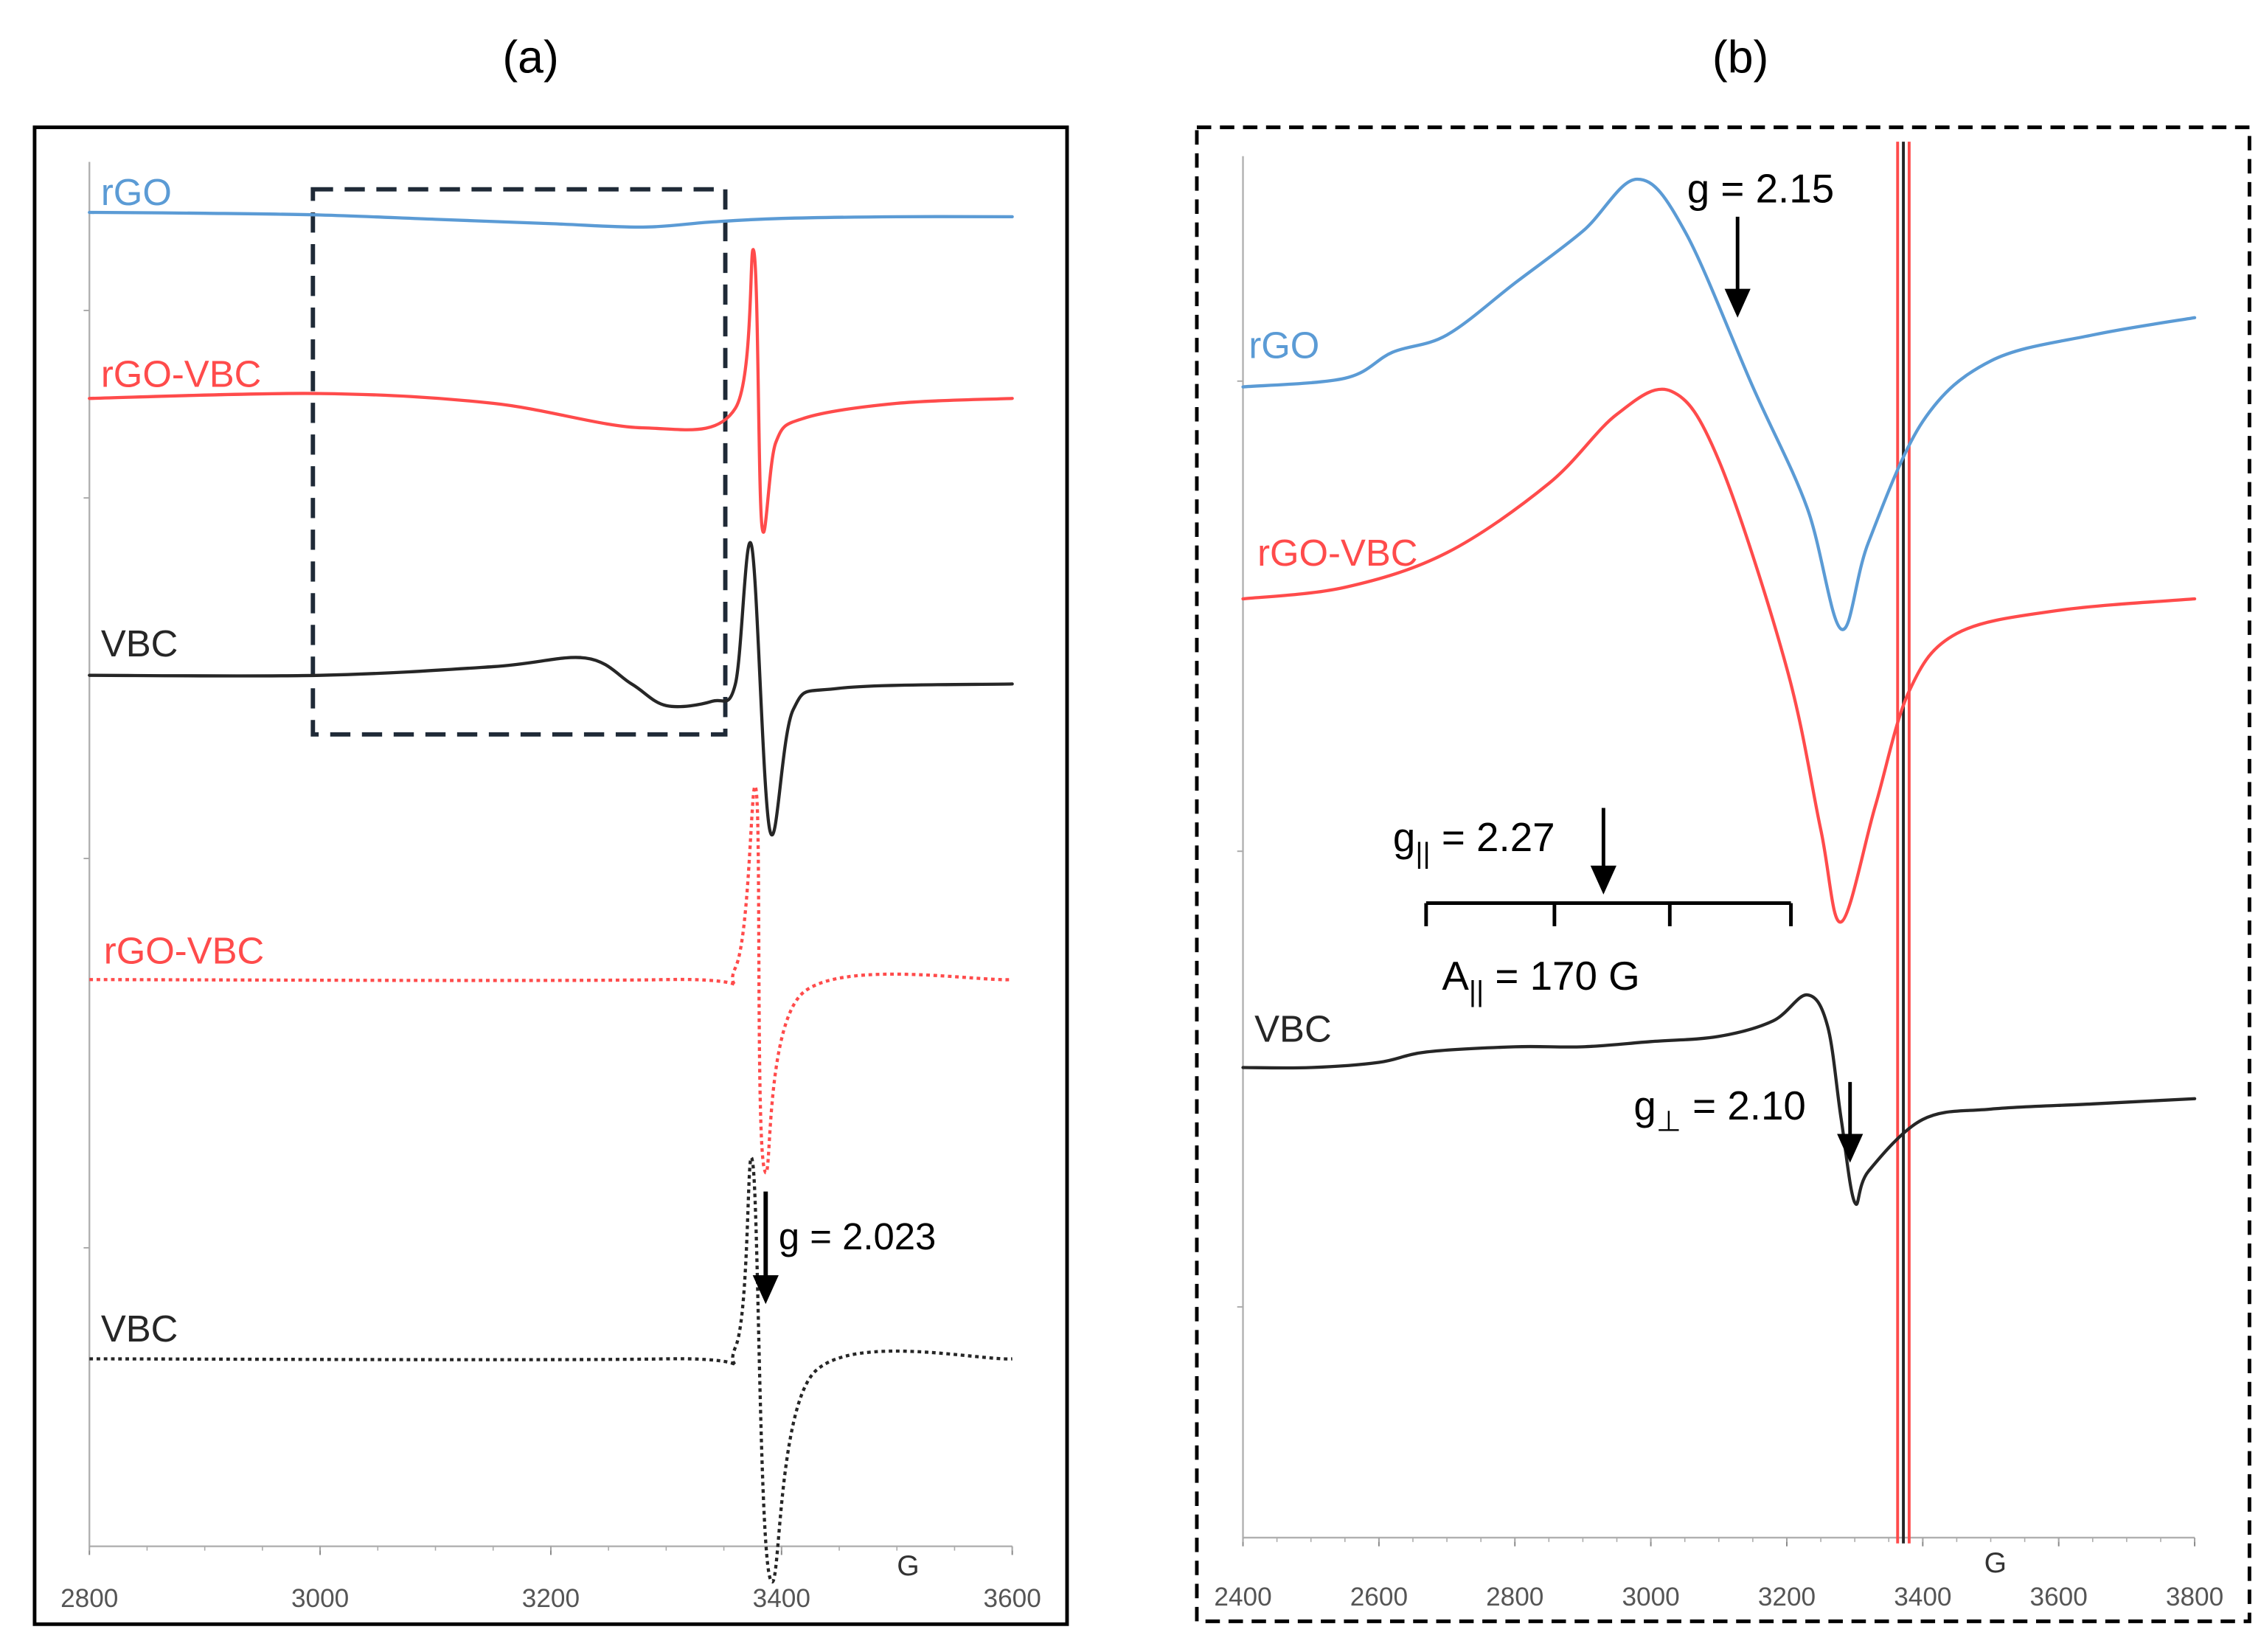  Describe the element at coordinates (1012, 1598) in the screenshot. I see `panel-a-x-tick-label: 3600` at that location.